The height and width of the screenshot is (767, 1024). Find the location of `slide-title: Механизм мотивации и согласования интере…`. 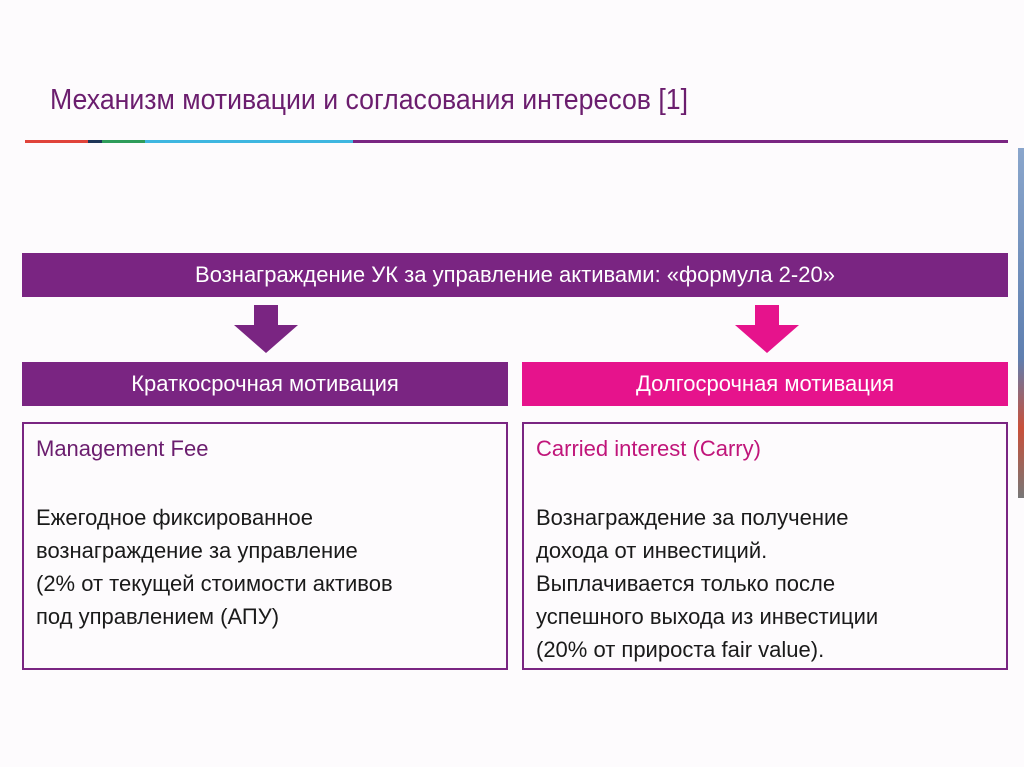

slide-title: Механизм мотивации и согласования интере… is located at coordinates (369, 100).